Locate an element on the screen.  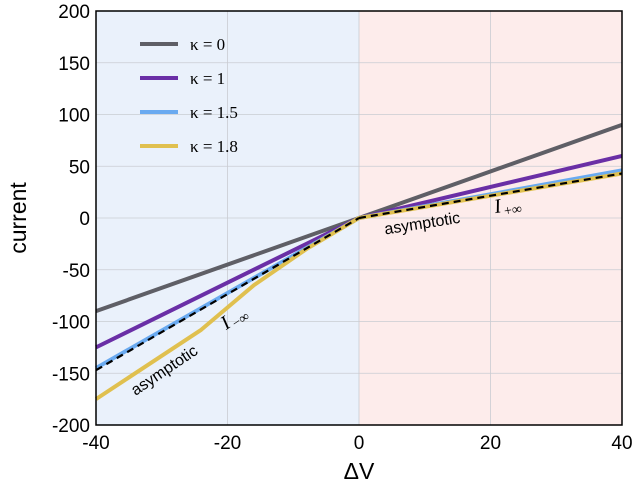
legend-label-3: κ = 1.8 is located at coordinates (214, 146).